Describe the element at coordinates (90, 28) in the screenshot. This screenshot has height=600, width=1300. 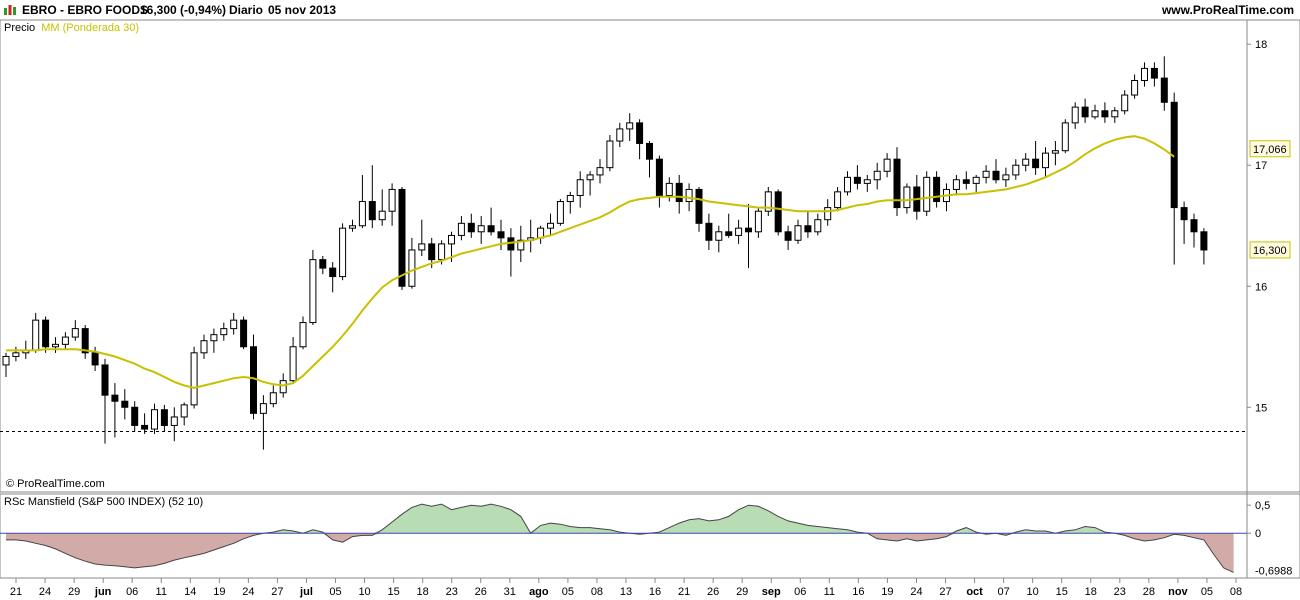
I see `ma-legend-label: MM (Ponderada 30)` at that location.